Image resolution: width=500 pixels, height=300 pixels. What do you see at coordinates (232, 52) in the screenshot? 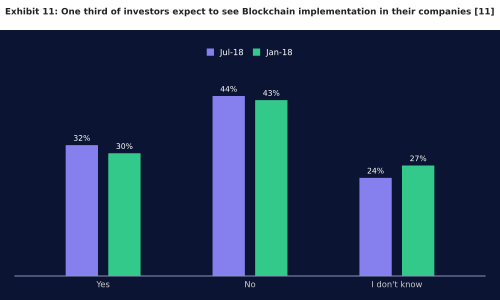
I see `legend-label: Jul-18` at bounding box center [232, 52].